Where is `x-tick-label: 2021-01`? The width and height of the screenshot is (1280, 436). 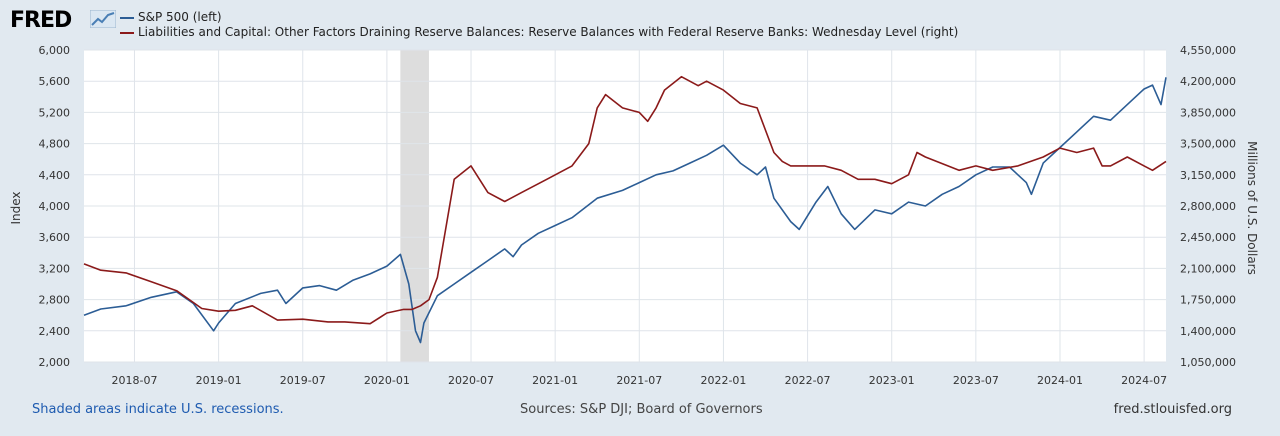 x-tick-label: 2021-01 is located at coordinates (555, 380).